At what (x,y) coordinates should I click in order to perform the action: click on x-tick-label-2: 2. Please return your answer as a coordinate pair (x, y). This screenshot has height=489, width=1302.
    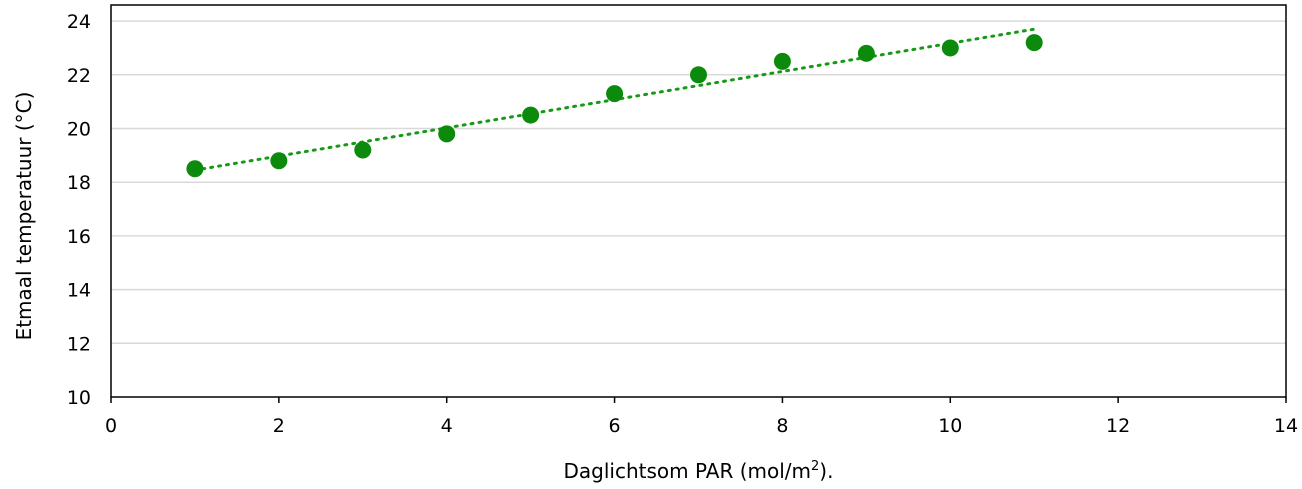
    Looking at the image, I should click on (279, 426).